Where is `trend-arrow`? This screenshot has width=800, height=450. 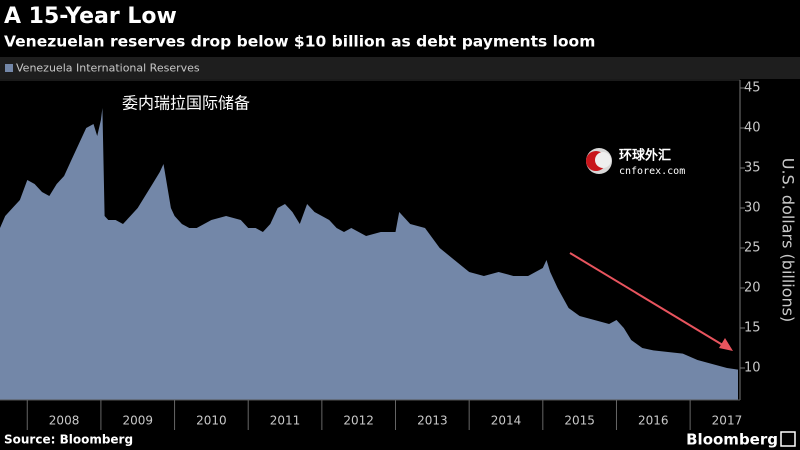
trend-arrow is located at coordinates (648, 300).